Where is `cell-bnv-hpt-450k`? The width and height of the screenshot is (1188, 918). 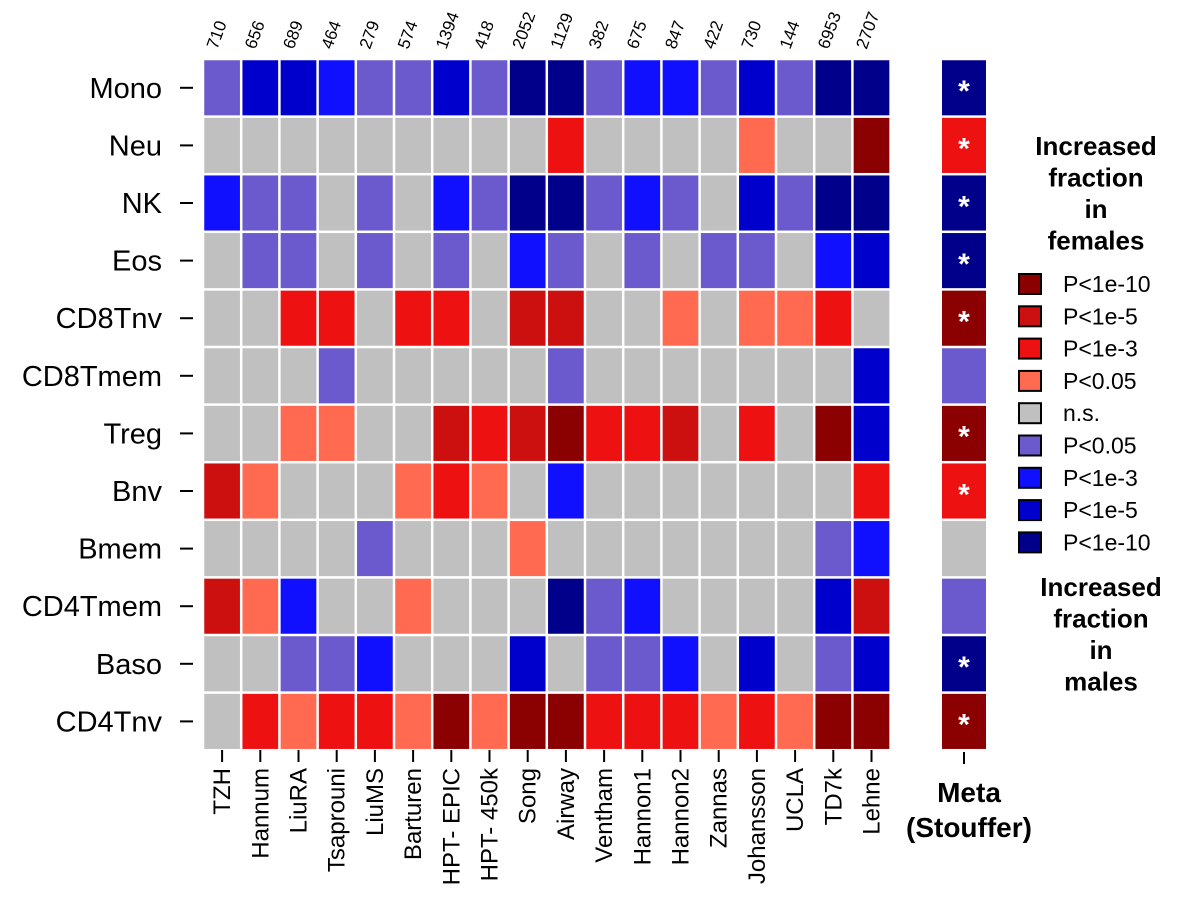
cell-bnv-hpt-450k is located at coordinates (489, 491).